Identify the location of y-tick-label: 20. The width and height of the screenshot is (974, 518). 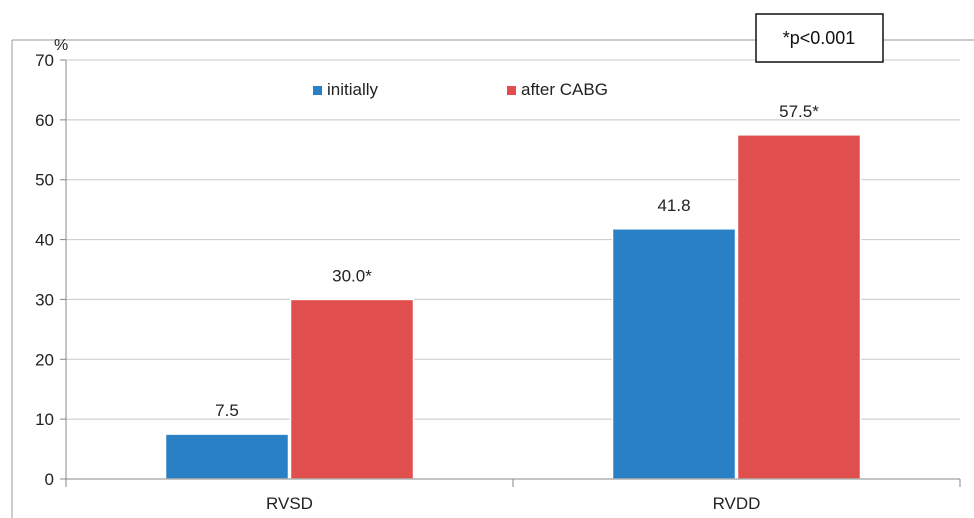
(44, 359).